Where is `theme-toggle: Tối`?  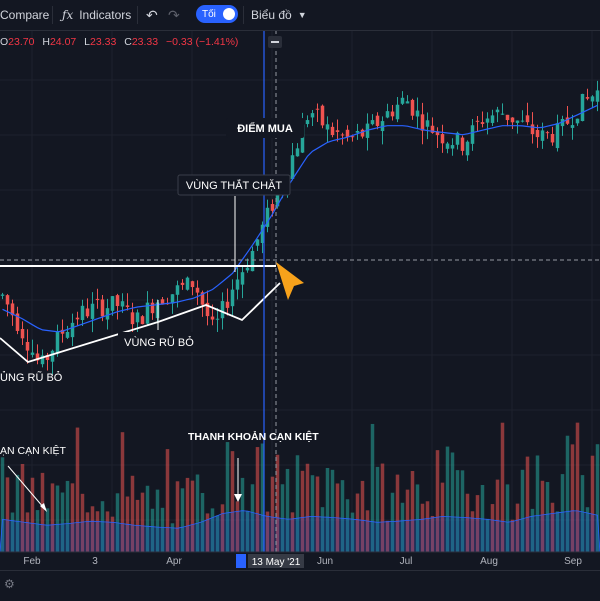
theme-toggle: Tối is located at coordinates (217, 14).